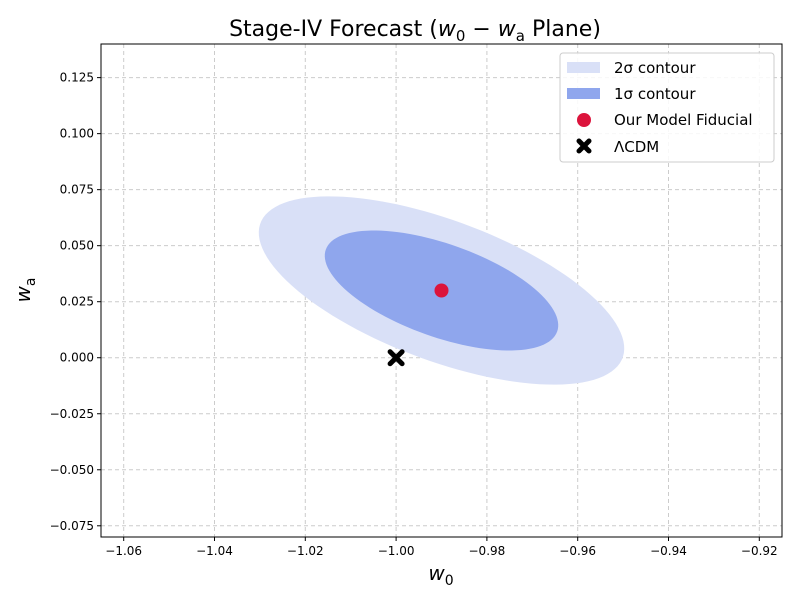  I want to click on x-axis-ticks: −1.06 −1.04 −1.02 −1.00 −0.98 −0.96 −0.94 −0.92, so click(441, 547).